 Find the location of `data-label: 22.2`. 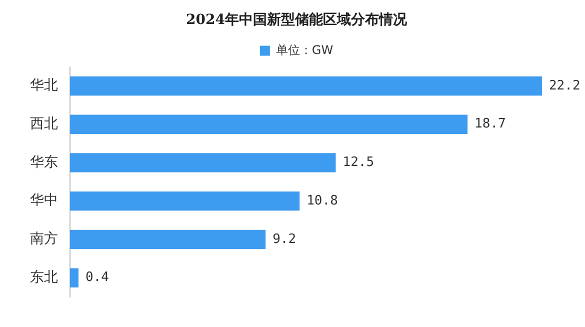

data-label: 22.2 is located at coordinates (564, 86).